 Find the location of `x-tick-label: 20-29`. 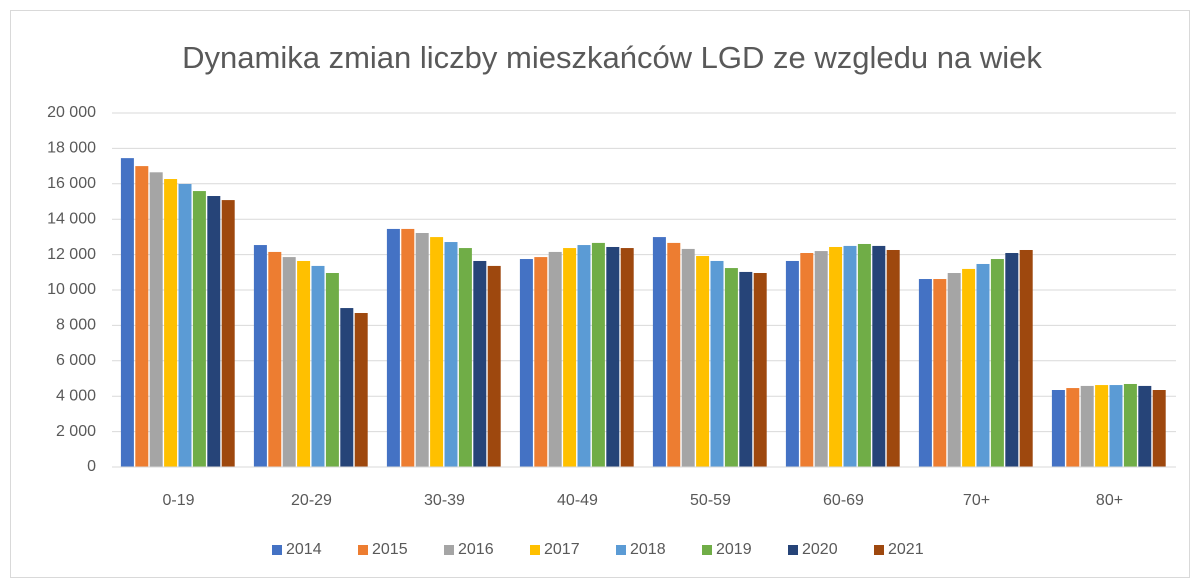

x-tick-label: 20-29 is located at coordinates (311, 500).